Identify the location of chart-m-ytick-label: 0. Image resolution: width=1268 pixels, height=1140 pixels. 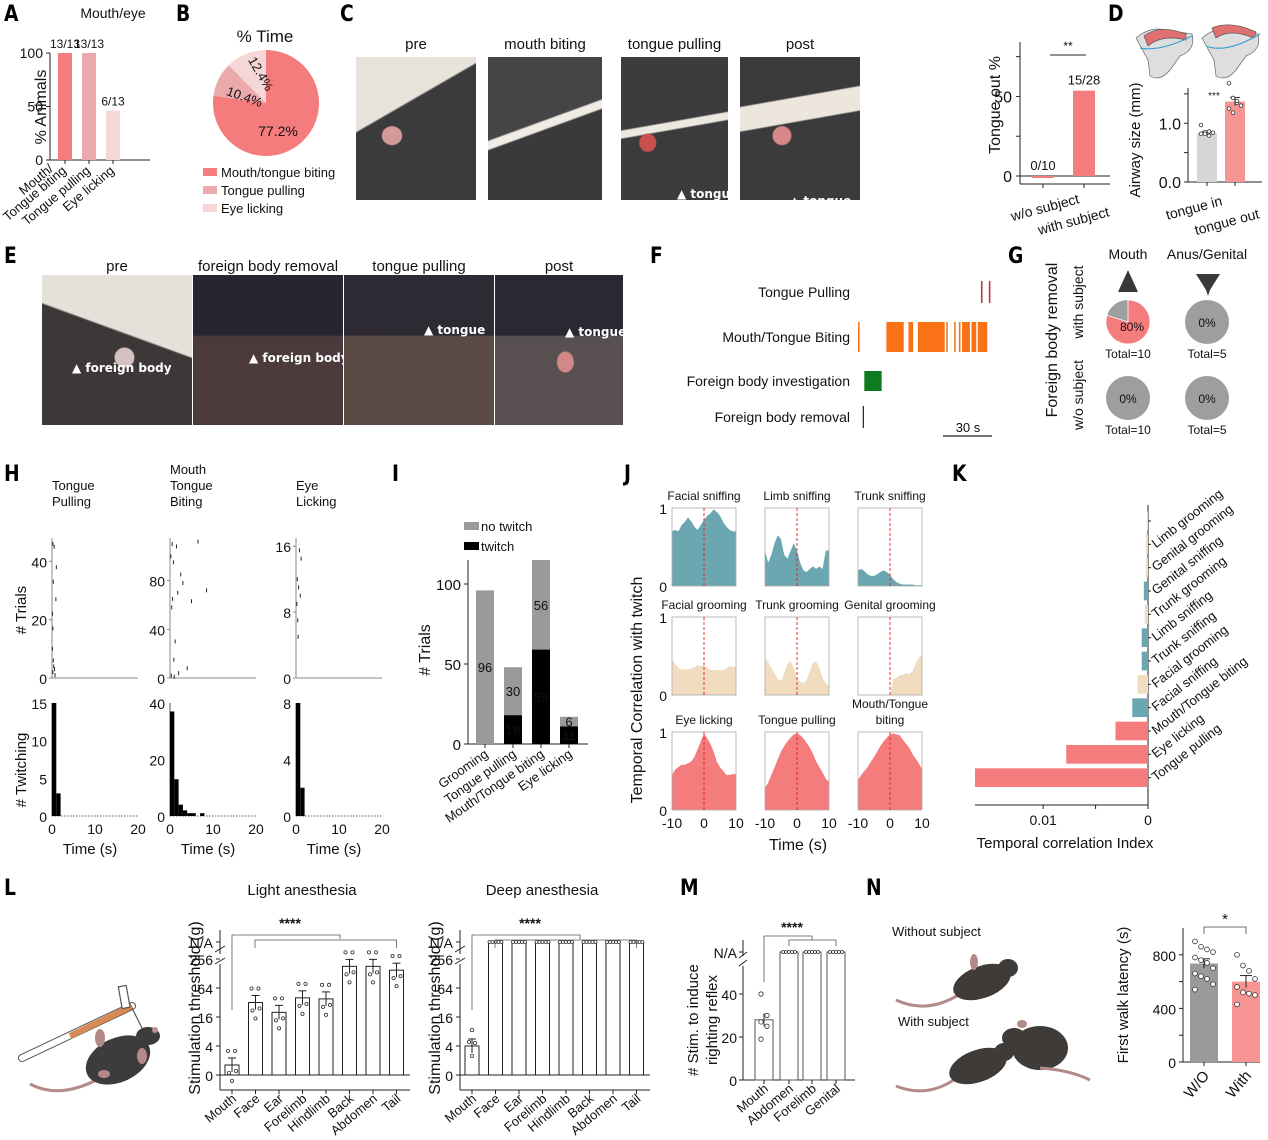
(733, 1081).